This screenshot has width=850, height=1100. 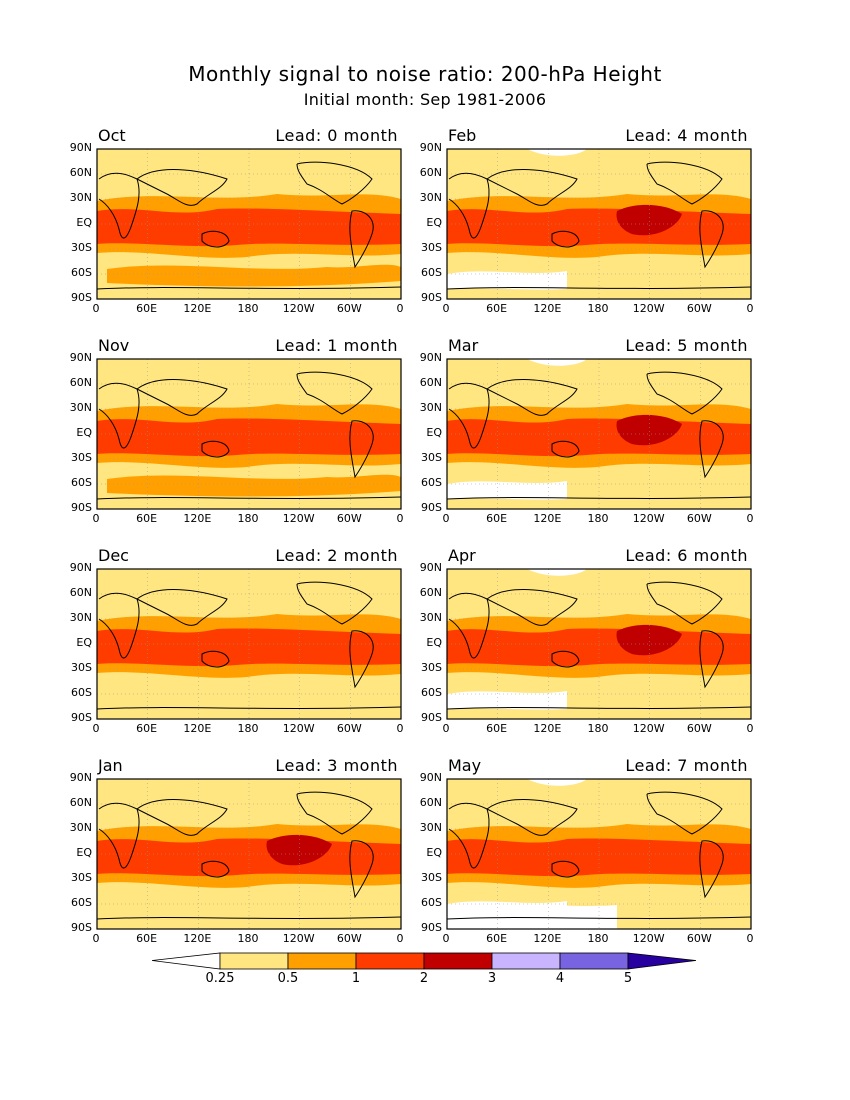 What do you see at coordinates (463, 345) in the screenshot?
I see `panel-month-label: Mar` at bounding box center [463, 345].